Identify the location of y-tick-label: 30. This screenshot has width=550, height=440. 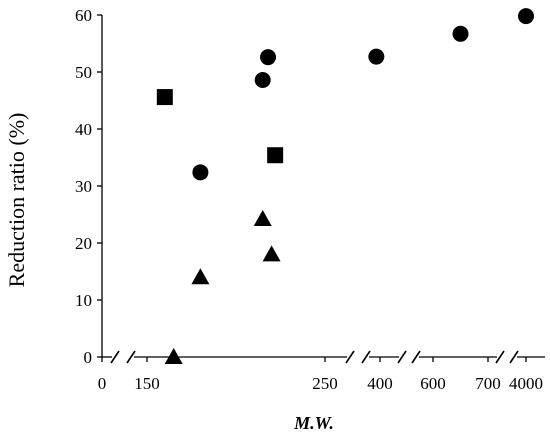
(83, 186).